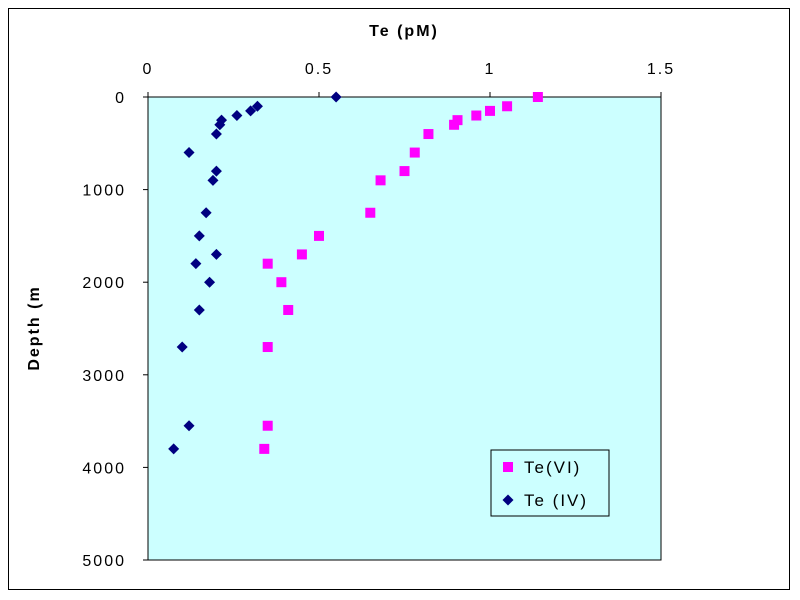  I want to click on legend: Te(VI) Te (IV), so click(550, 483).